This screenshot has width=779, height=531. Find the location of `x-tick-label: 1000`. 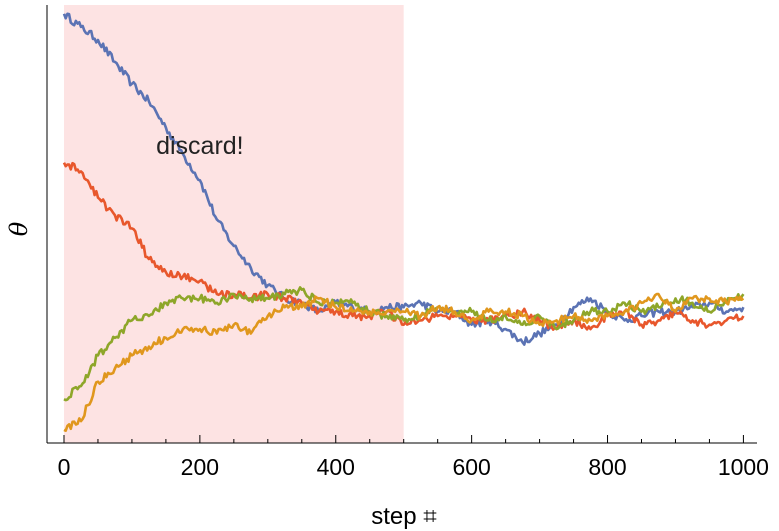

x-tick-label: 1000 is located at coordinates (743, 467).